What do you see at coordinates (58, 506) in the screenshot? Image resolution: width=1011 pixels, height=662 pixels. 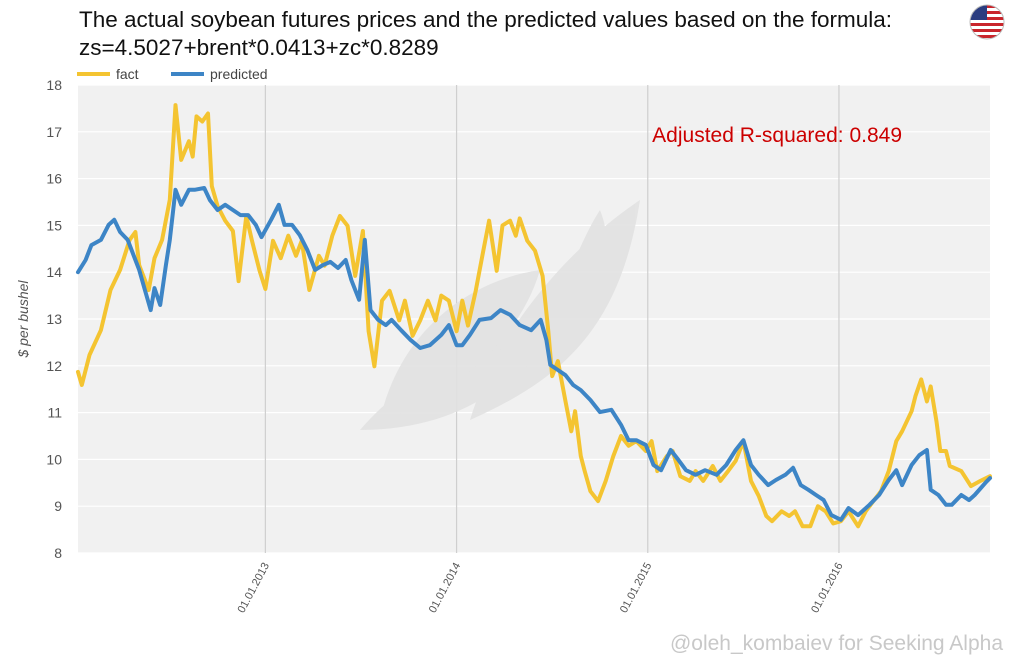 I see `y-tick-label: 9` at bounding box center [58, 506].